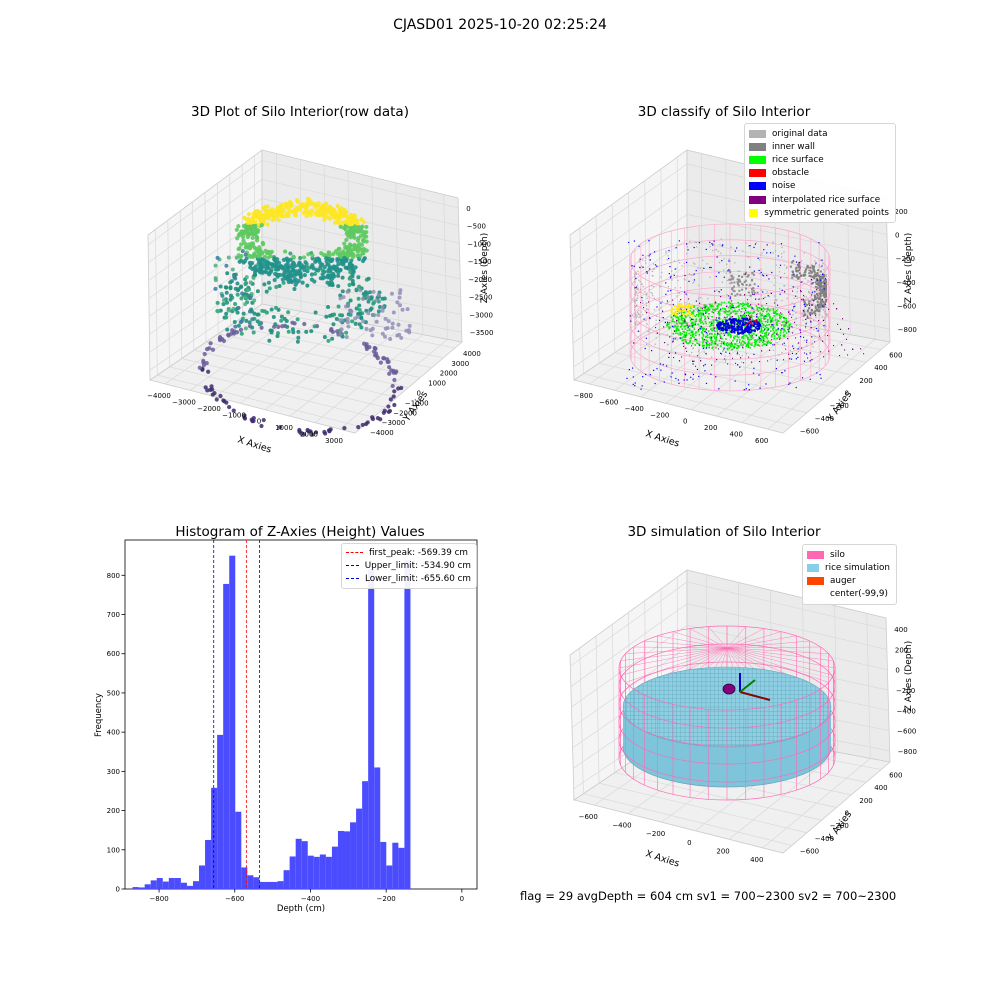 This screenshot has width=1000, height=1000. I want to click on gridline, so click(206, 313).